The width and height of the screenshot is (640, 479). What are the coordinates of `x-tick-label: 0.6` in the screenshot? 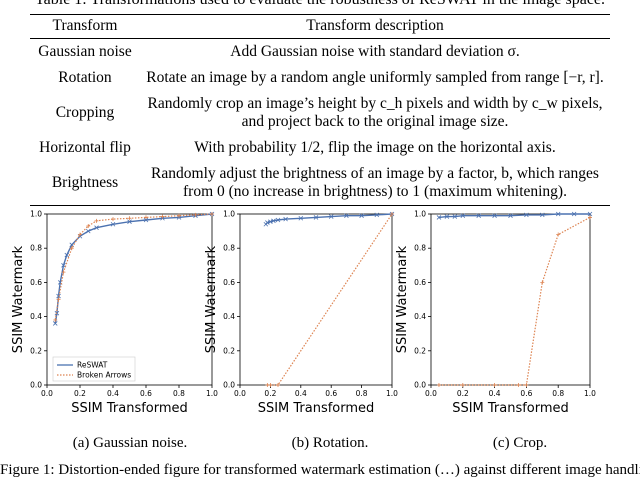 It's located at (526, 393).